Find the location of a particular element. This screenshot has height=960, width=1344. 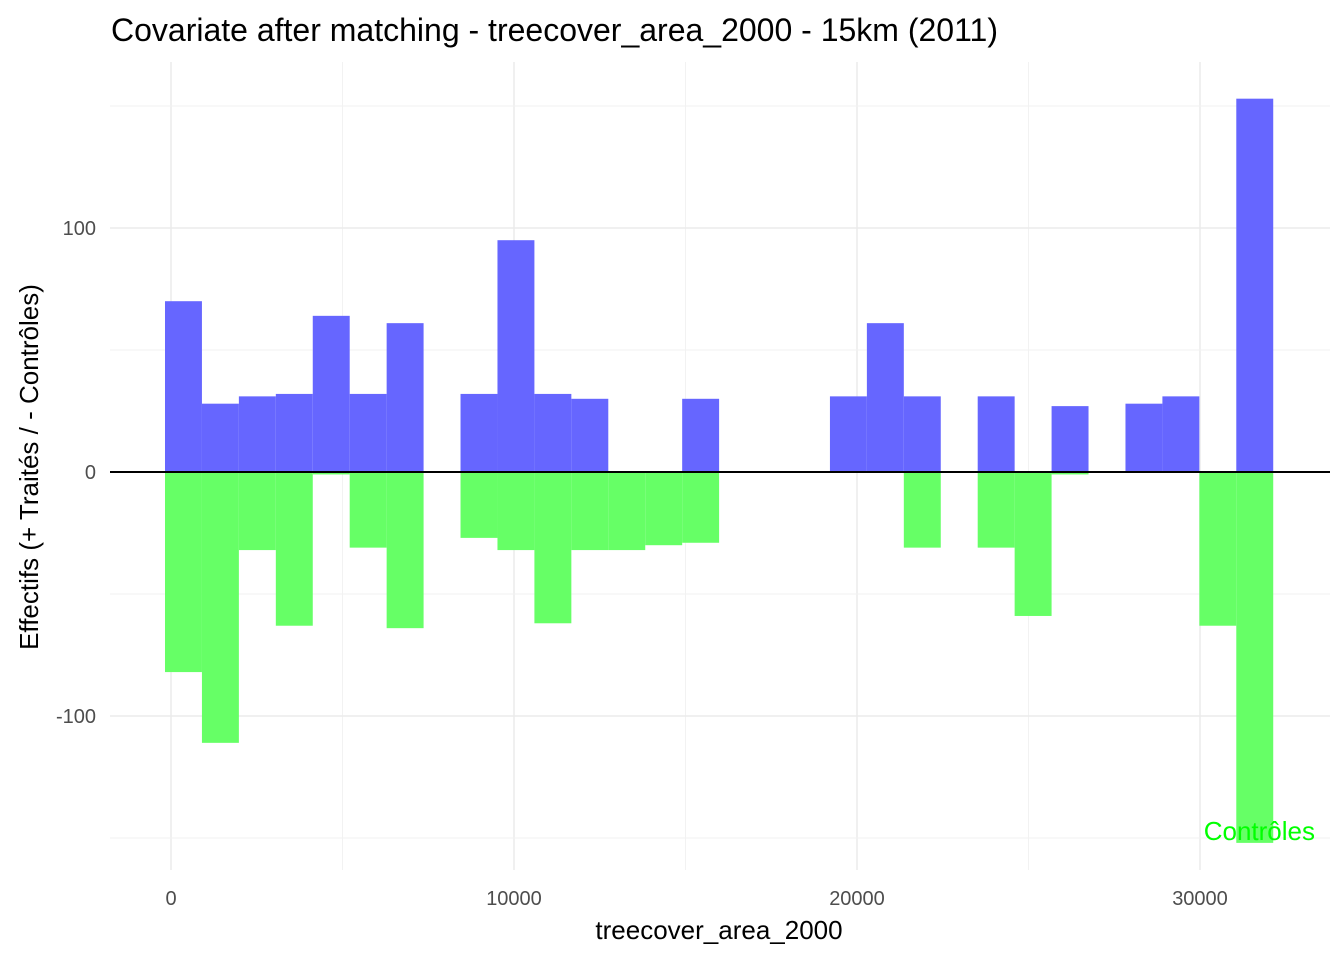

x-axis-ticks: 0 10000 20000 30000 is located at coordinates (696, 899).